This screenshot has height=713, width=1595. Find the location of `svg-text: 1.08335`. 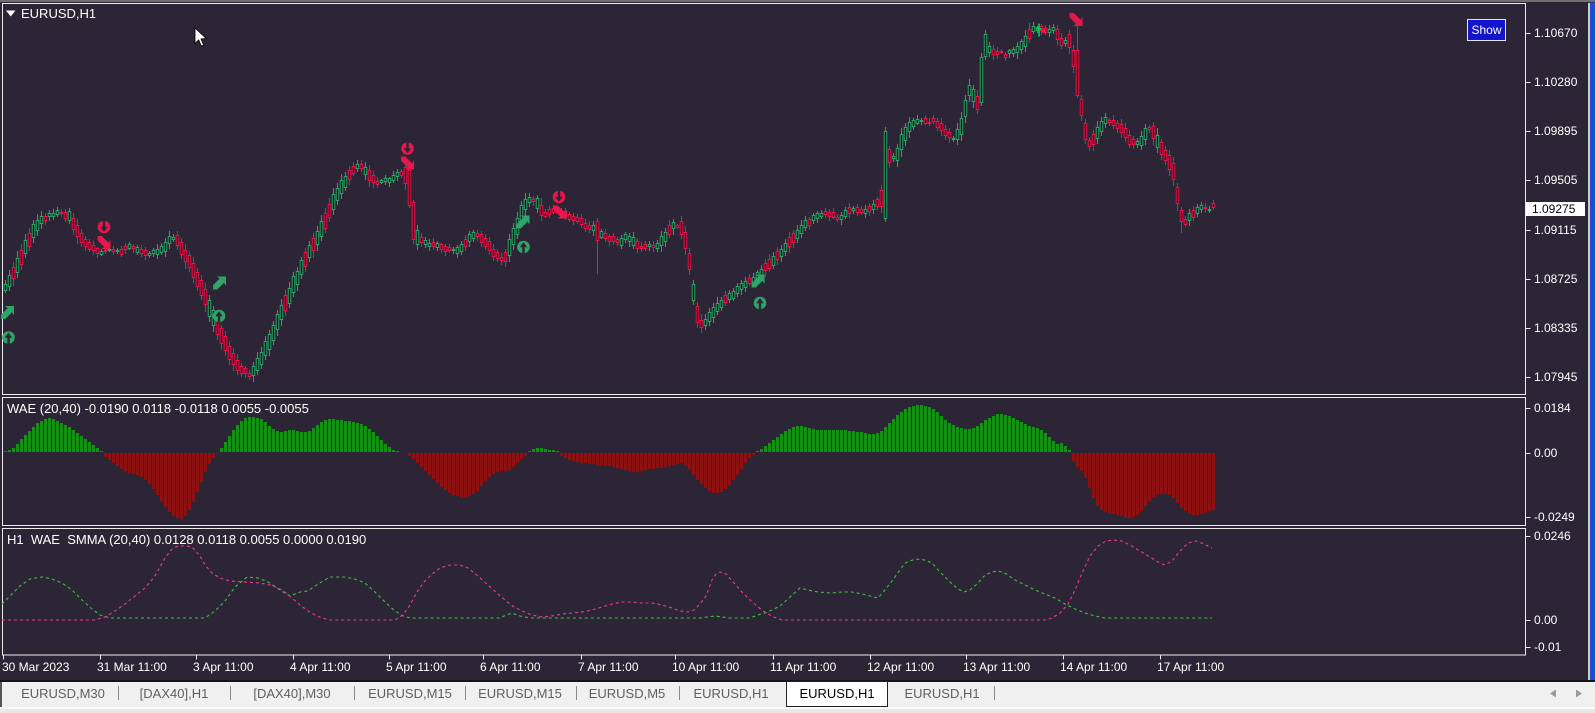

svg-text: 1.08335 is located at coordinates (1556, 328).